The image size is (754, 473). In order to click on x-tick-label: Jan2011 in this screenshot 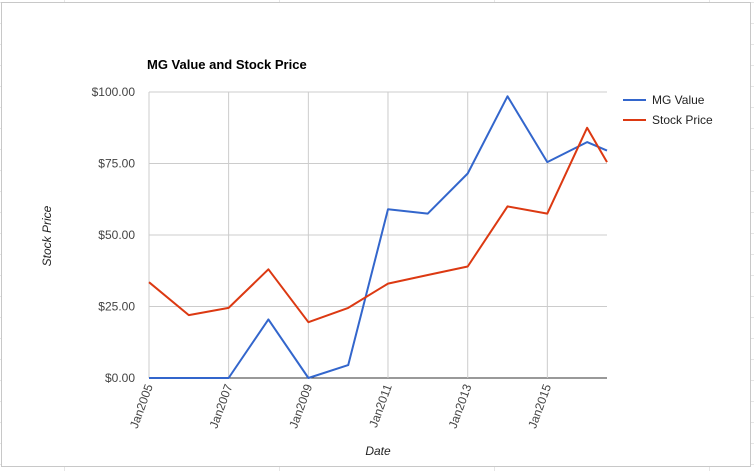, I will do `click(380, 406)`.